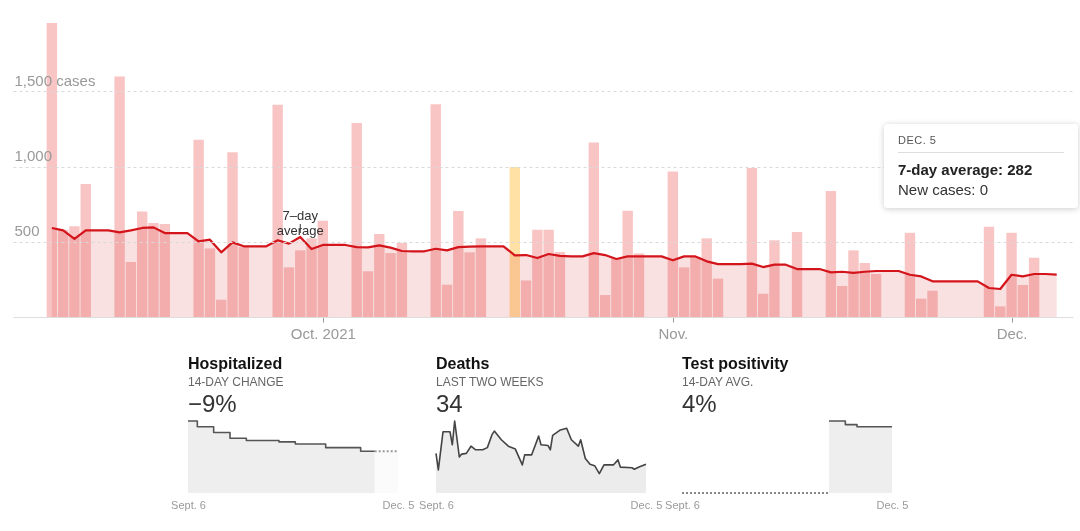 The width and height of the screenshot is (1080, 531). What do you see at coordinates (213, 403) in the screenshot?
I see `text: −9%` at bounding box center [213, 403].